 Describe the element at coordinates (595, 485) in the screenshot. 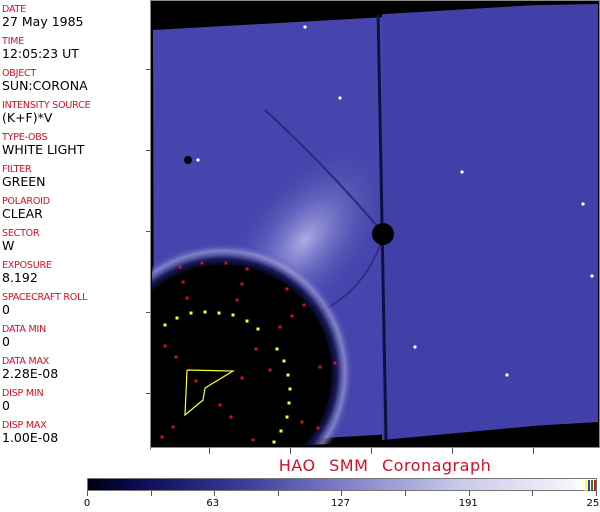

I see `colorbar-marker-red` at that location.